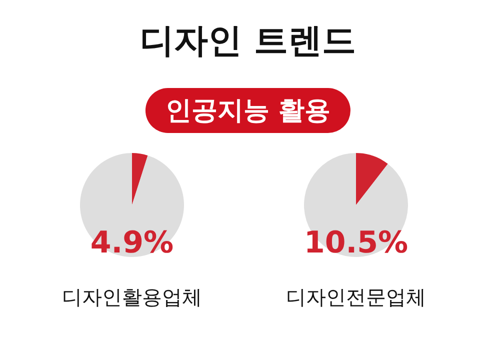 This screenshot has width=496, height=340. Describe the element at coordinates (248, 41) in the screenshot. I see `chart-title: 디자인 트렌드` at that location.